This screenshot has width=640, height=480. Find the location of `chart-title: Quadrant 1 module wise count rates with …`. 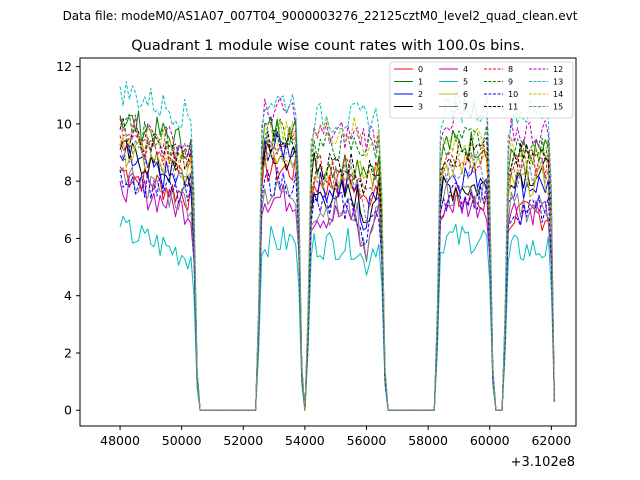

chart-title: Quadrant 1 module wise count rates with … is located at coordinates (328, 46).